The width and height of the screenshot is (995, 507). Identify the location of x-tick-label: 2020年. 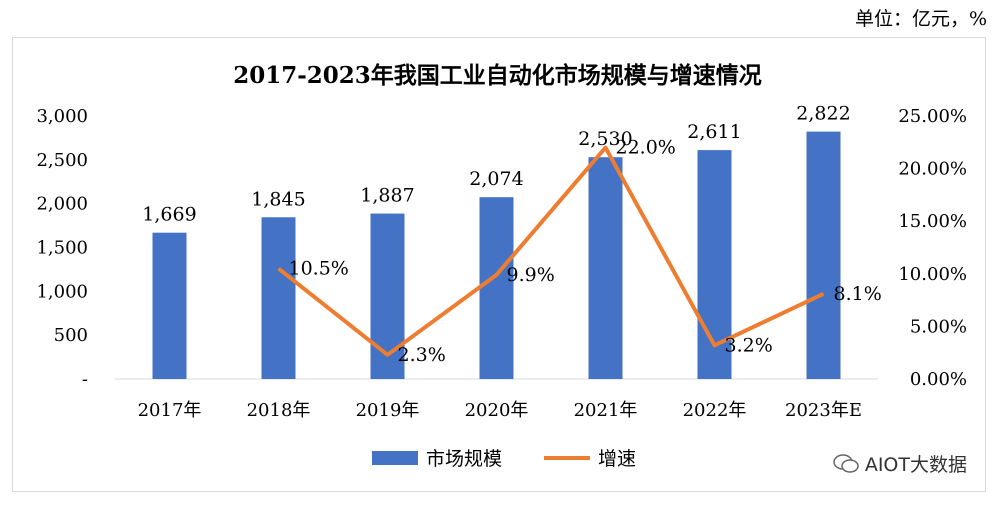
(497, 410).